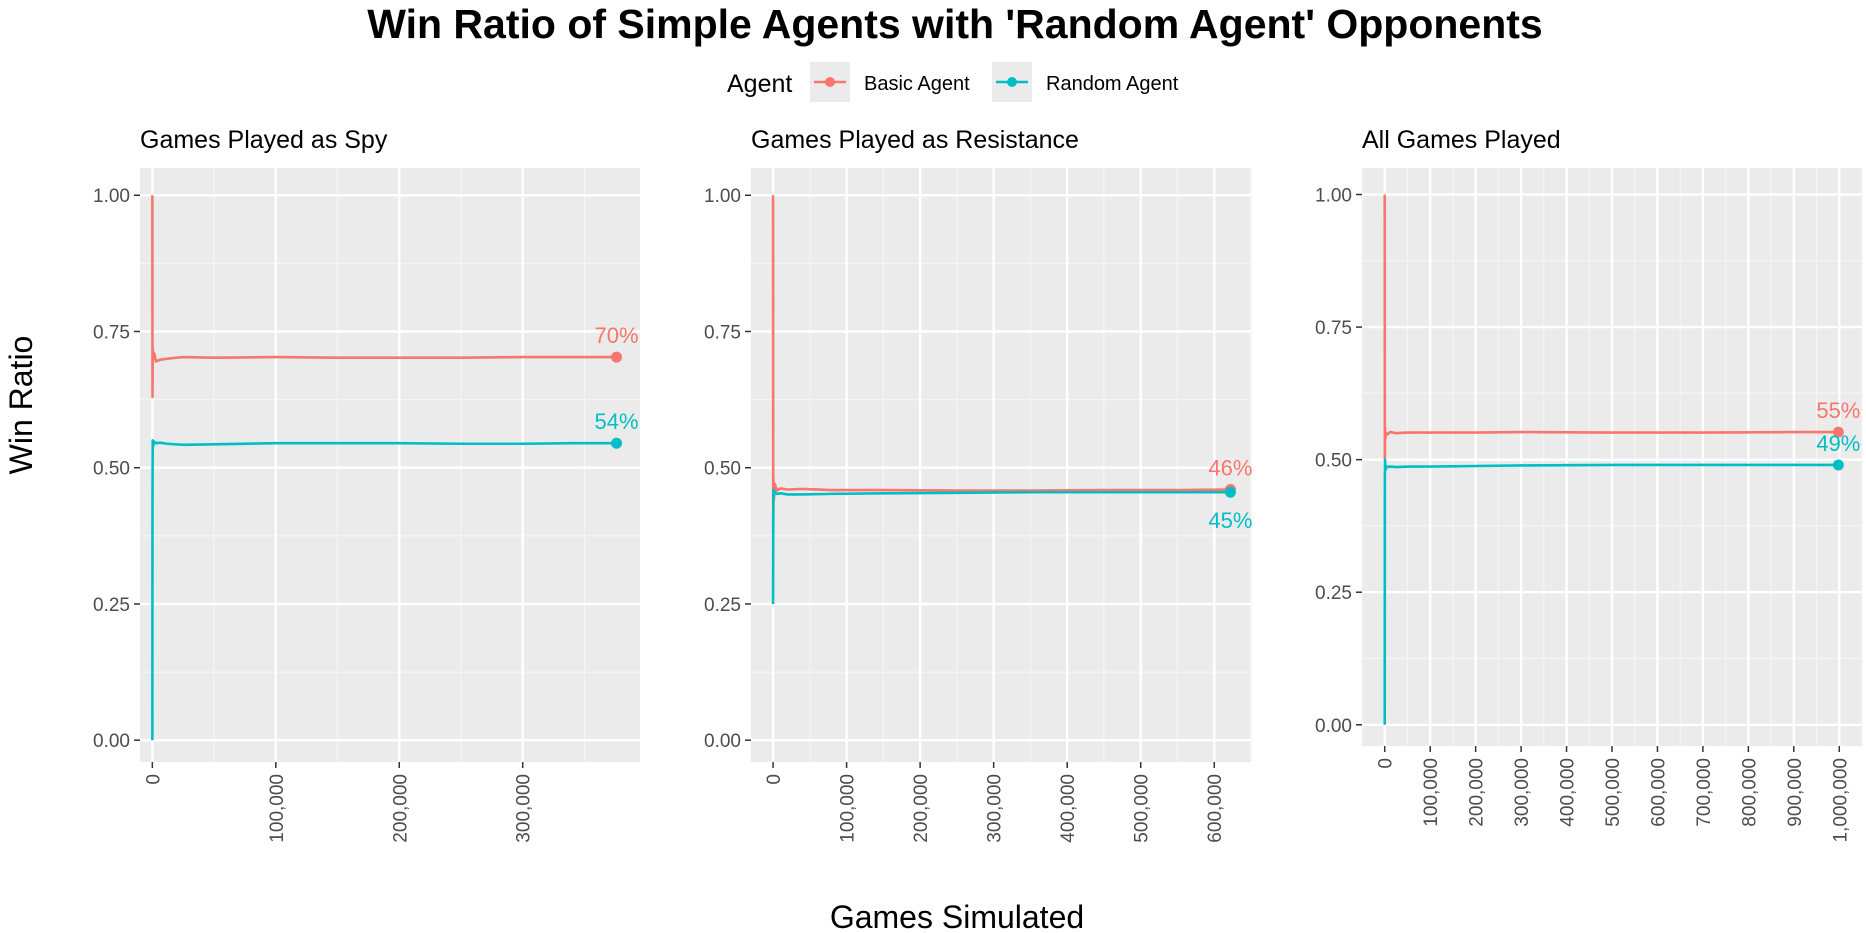 This screenshot has width=1866, height=933. What do you see at coordinates (264, 140) in the screenshot?
I see `panel-title: Games Played as Spy` at bounding box center [264, 140].